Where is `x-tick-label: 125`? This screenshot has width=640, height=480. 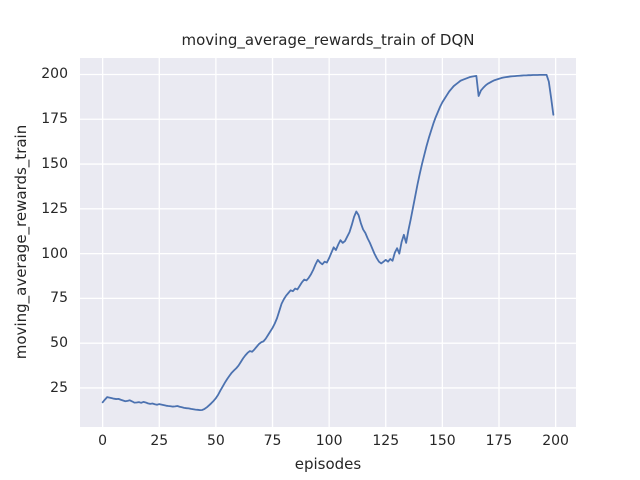 x-tick-label: 125 is located at coordinates (386, 441).